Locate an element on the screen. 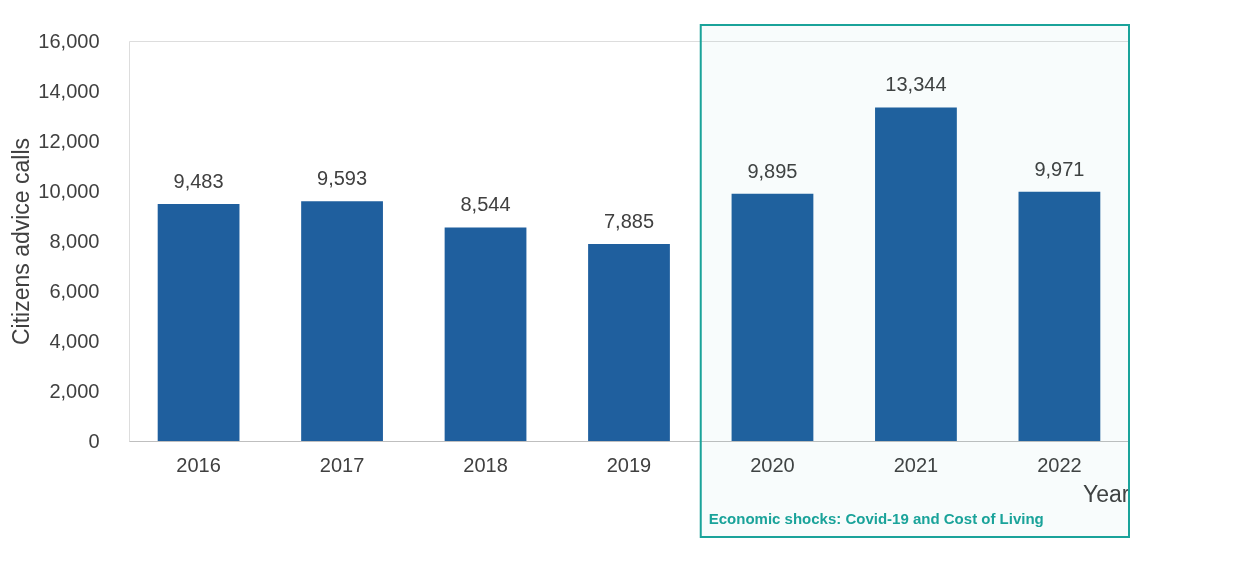 This screenshot has height=578, width=1247. y-tick-label: 14,000 is located at coordinates (69, 90).